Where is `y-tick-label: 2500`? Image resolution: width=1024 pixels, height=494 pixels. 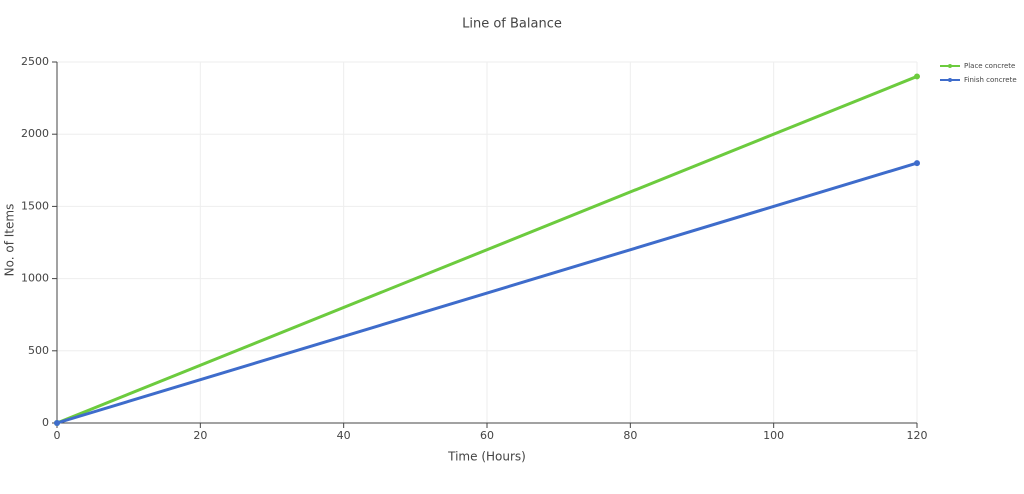
y-tick-label: 2500 is located at coordinates (35, 61).